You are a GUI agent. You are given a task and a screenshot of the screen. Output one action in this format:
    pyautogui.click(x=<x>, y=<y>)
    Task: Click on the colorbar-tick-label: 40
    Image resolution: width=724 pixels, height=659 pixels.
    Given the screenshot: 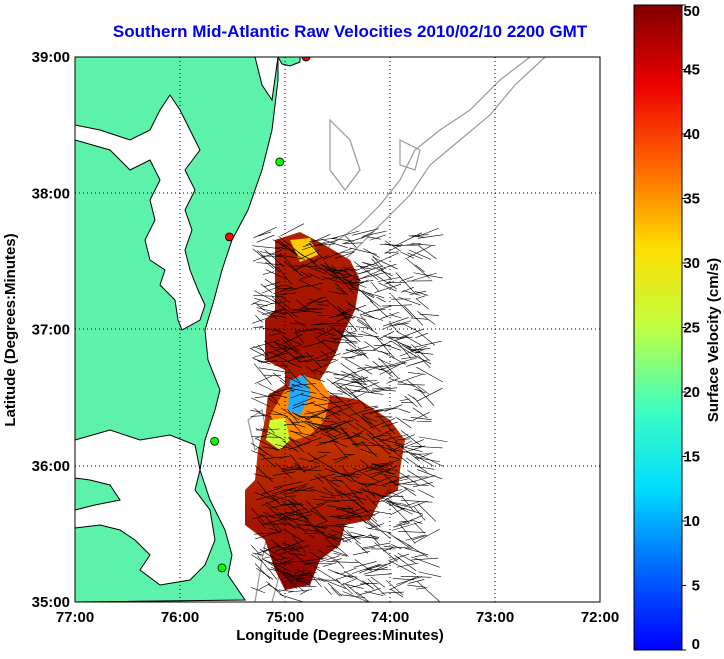 What is the action you would take?
    pyautogui.click(x=691, y=134)
    